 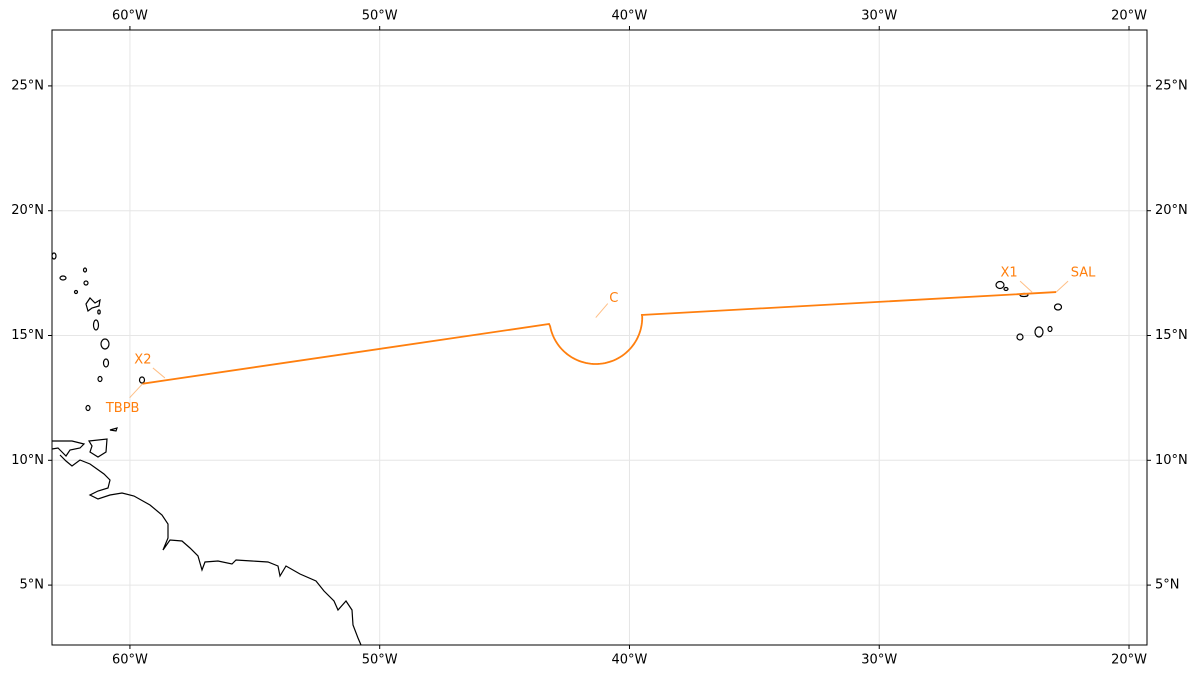 I want to click on waypoint-label: X1, so click(x=1009, y=273).